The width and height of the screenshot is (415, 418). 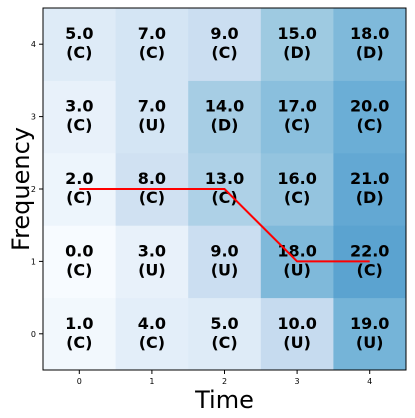 What do you see at coordinates (297, 381) in the screenshot?
I see `x-tick-label: 3` at bounding box center [297, 381].